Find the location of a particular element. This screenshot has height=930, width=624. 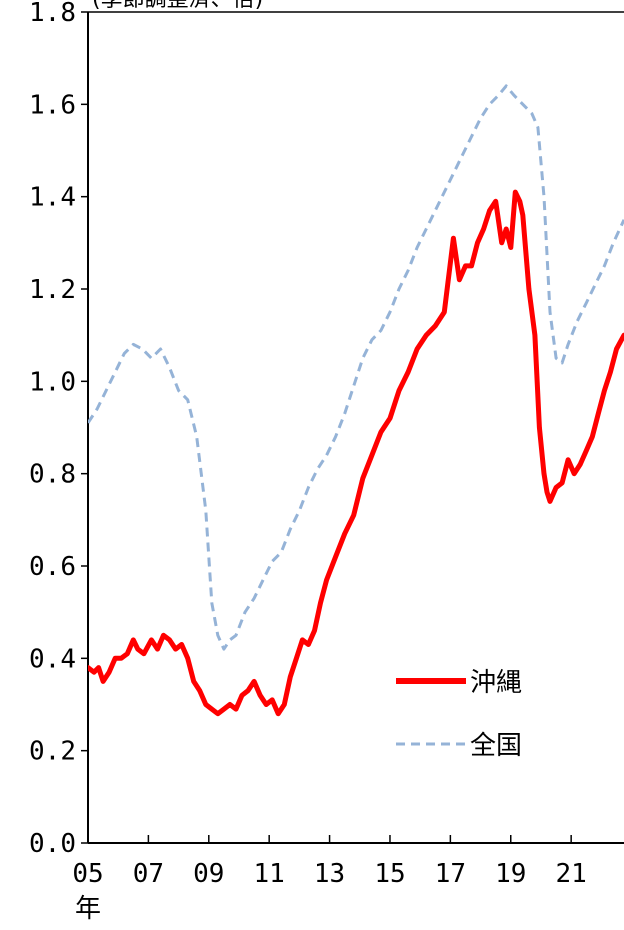

legend-national-label: 全国 is located at coordinates (496, 746).